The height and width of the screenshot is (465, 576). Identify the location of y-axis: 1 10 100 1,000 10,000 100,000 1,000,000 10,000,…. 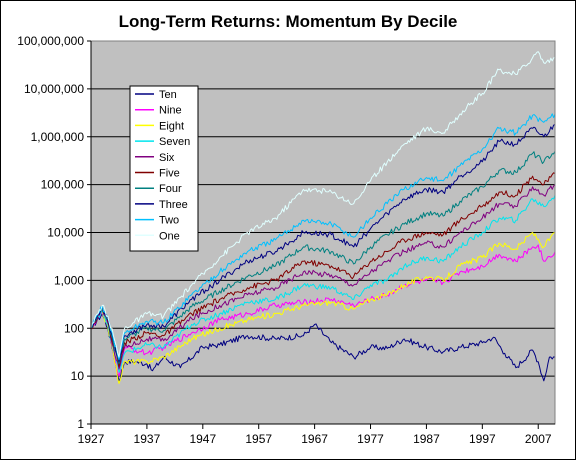
(54, 232).